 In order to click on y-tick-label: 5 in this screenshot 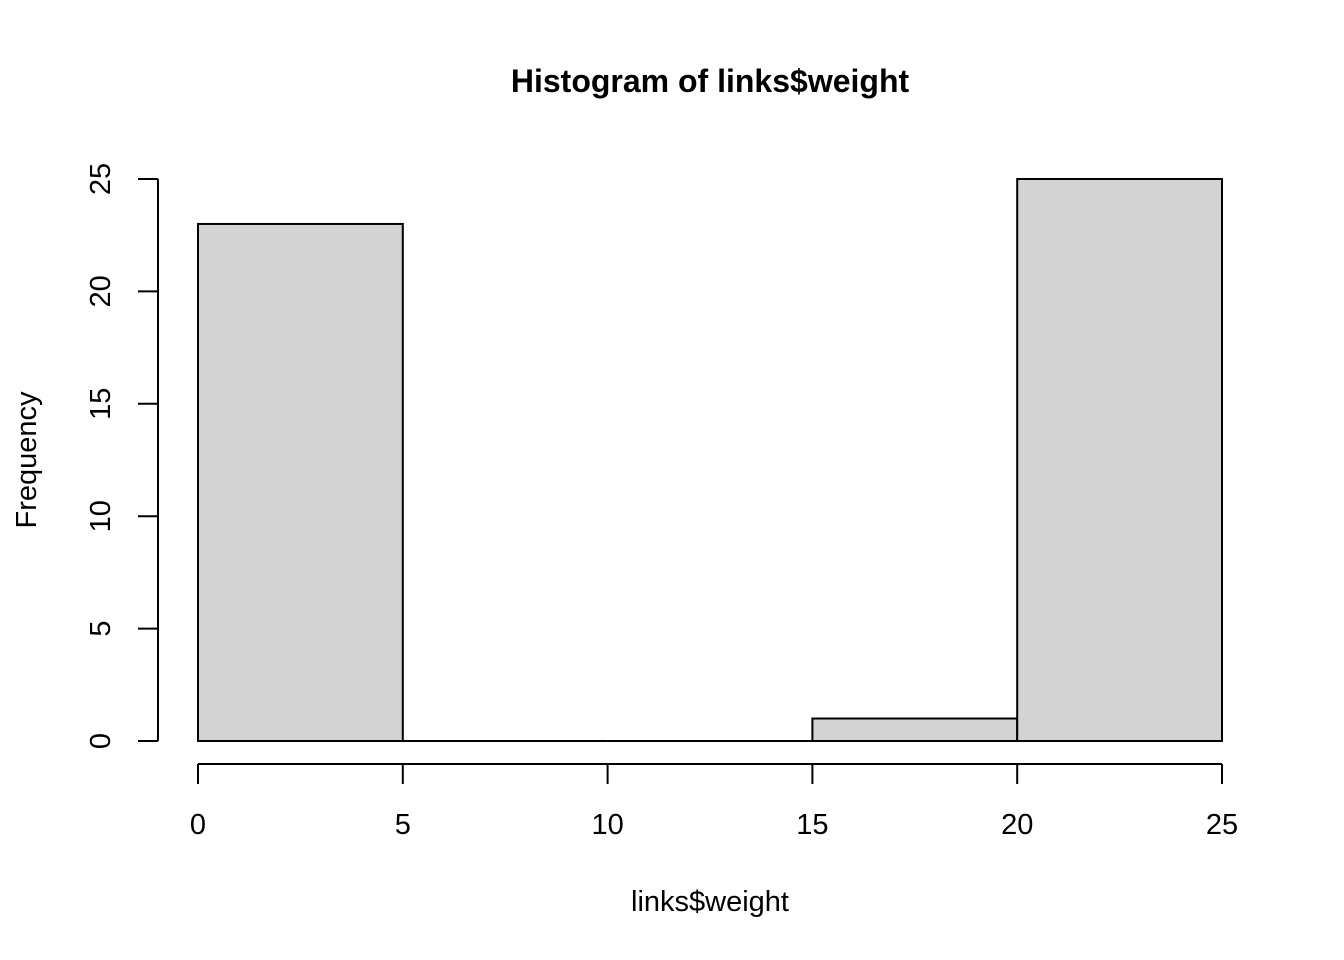, I will do `click(101, 629)`.